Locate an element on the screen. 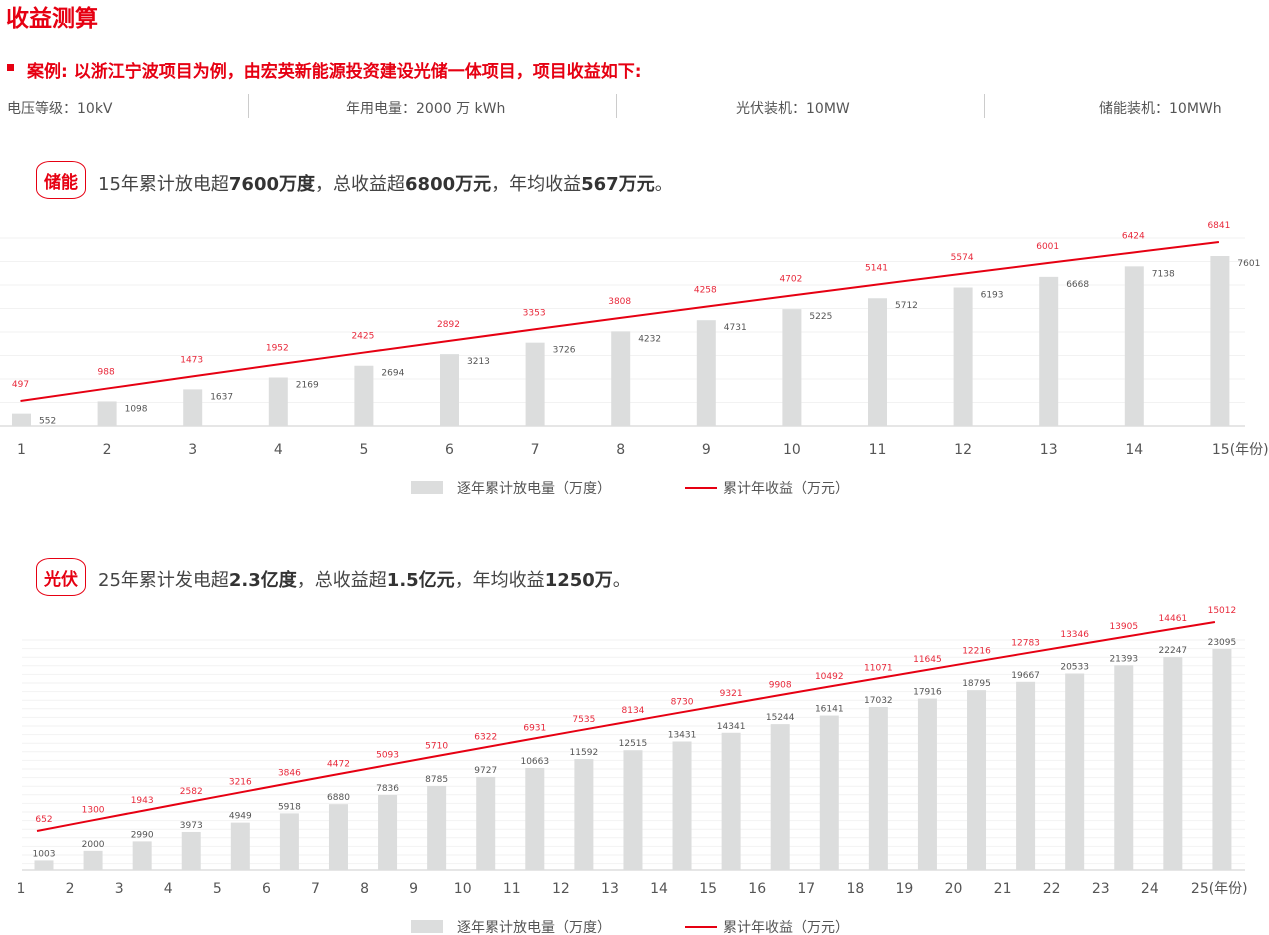 Image resolution: width=1269 pixels, height=935 pixels. bar-value-label: 19667 is located at coordinates (1025, 676).